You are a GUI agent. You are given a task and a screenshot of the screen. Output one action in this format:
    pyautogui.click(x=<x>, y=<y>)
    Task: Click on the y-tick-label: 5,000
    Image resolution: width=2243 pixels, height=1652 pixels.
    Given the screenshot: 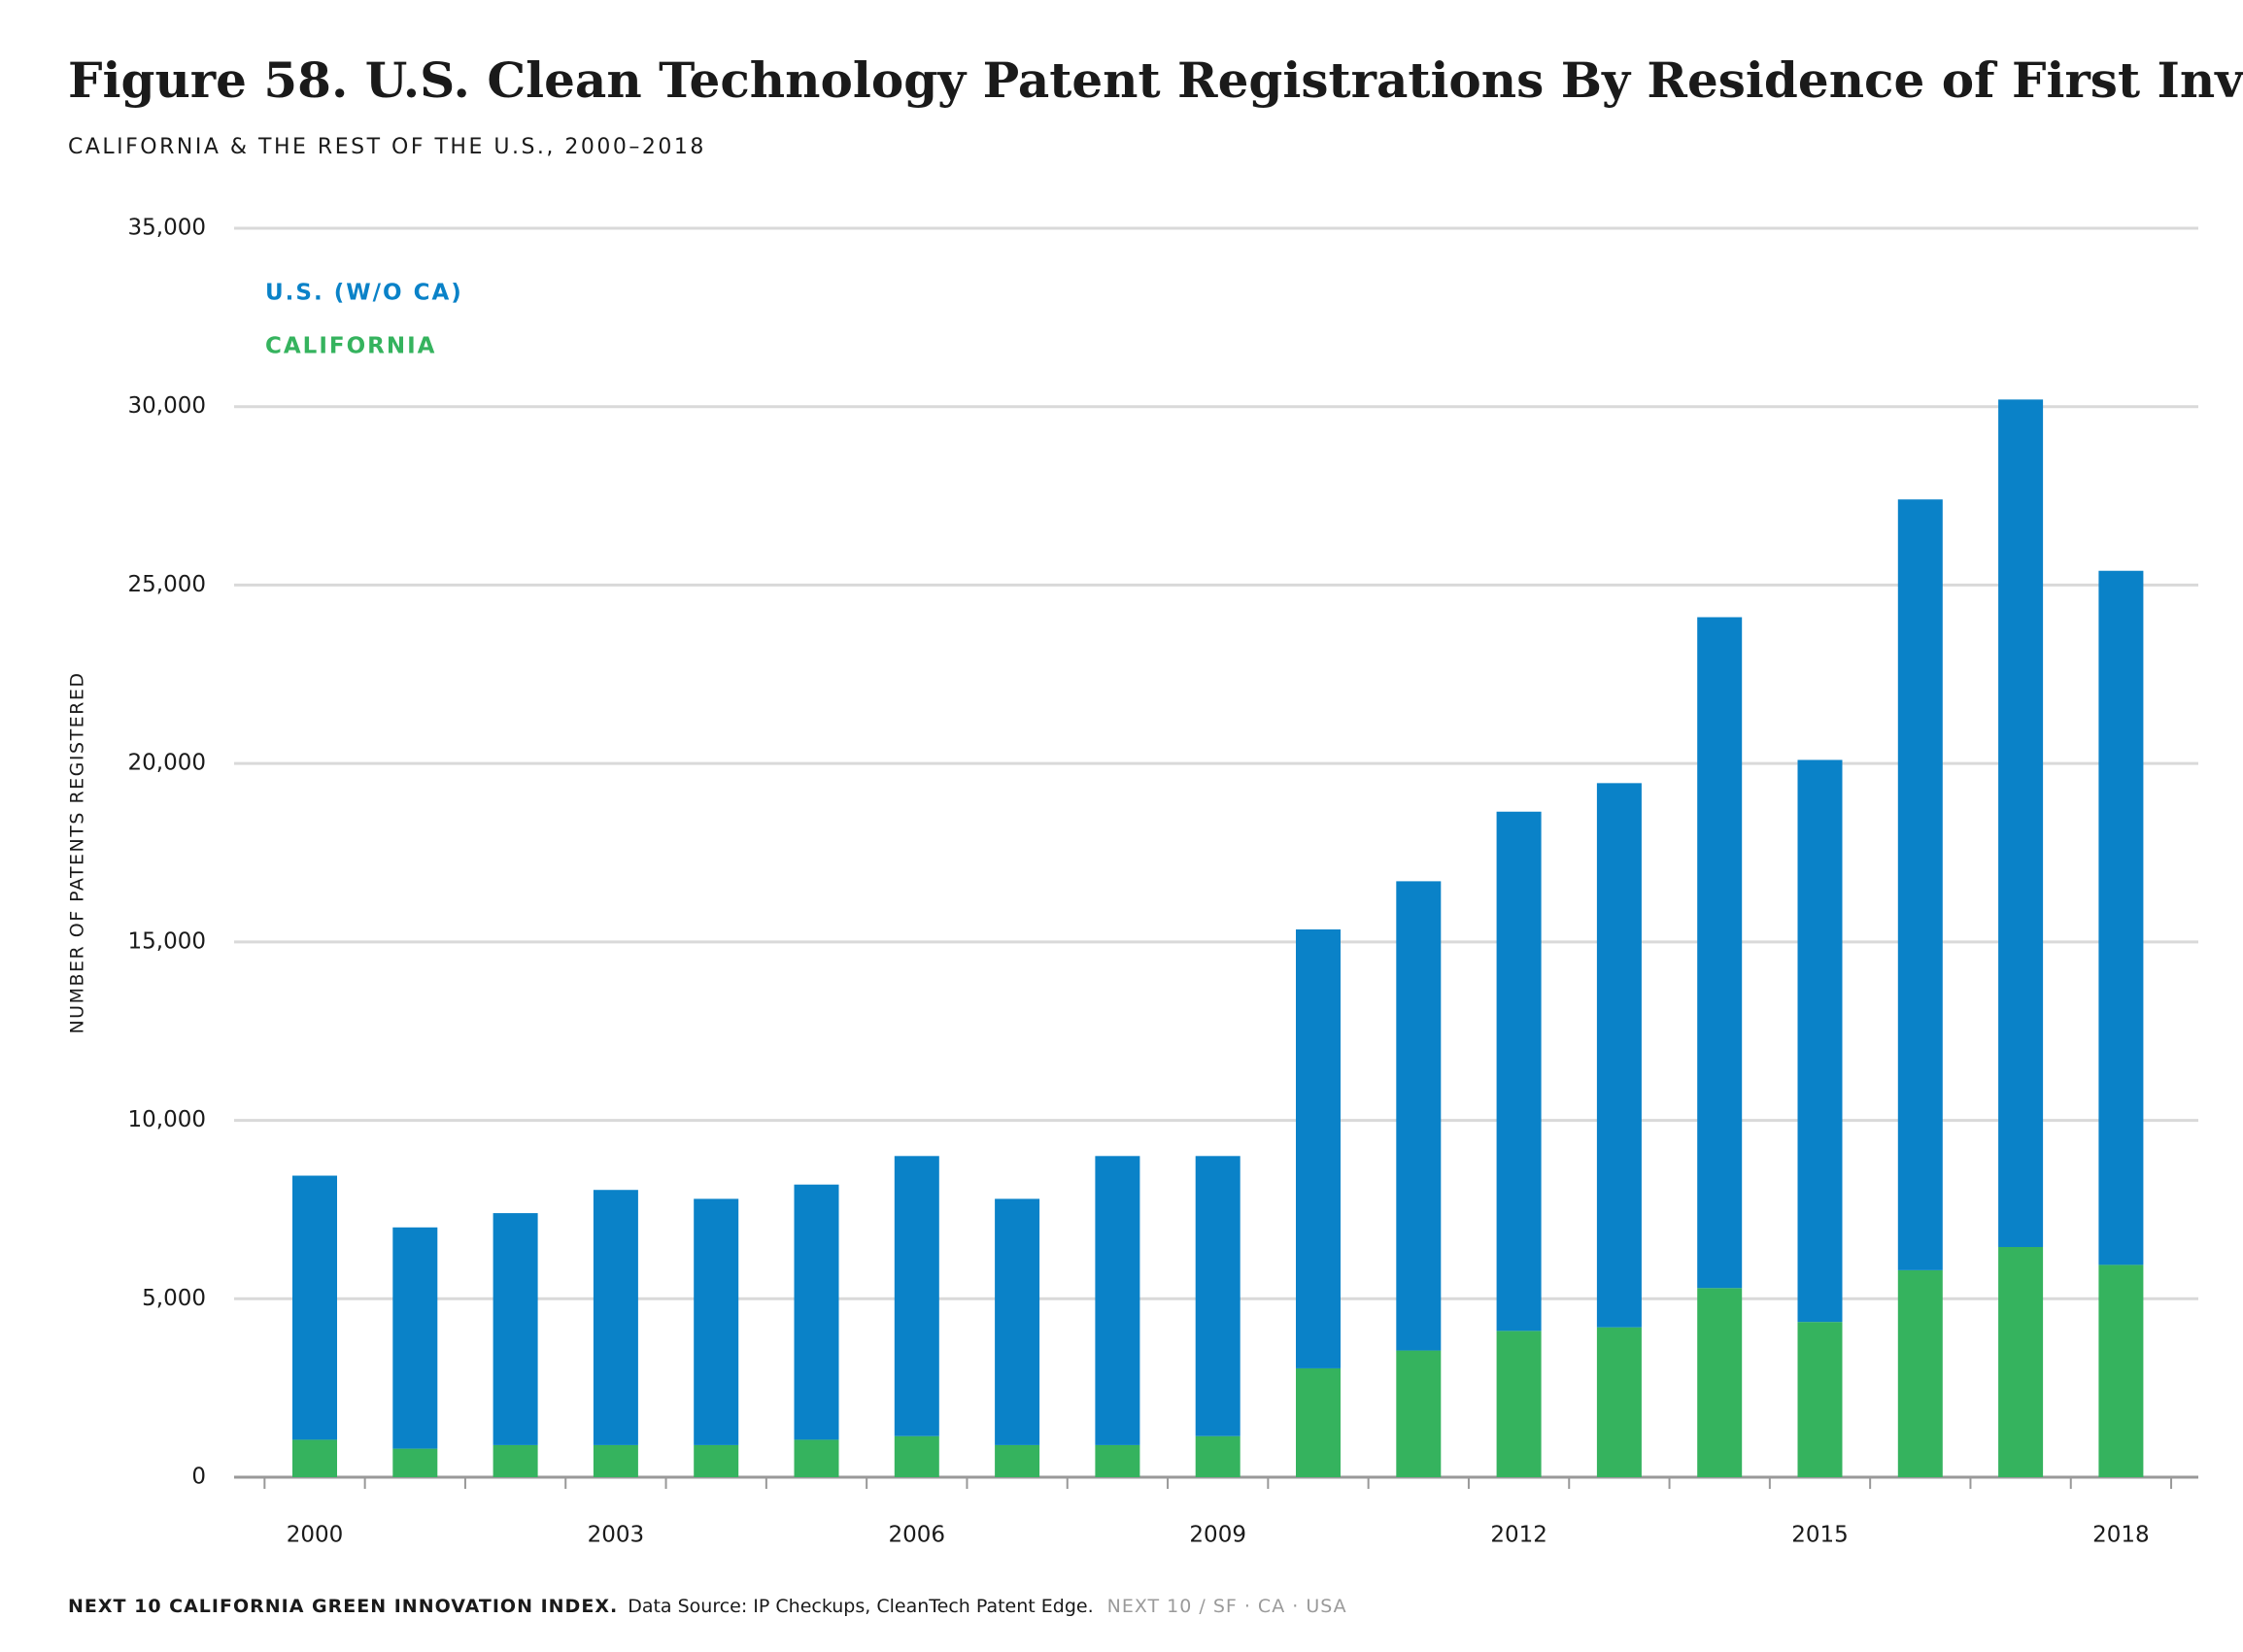 What is the action you would take?
    pyautogui.click(x=174, y=1298)
    